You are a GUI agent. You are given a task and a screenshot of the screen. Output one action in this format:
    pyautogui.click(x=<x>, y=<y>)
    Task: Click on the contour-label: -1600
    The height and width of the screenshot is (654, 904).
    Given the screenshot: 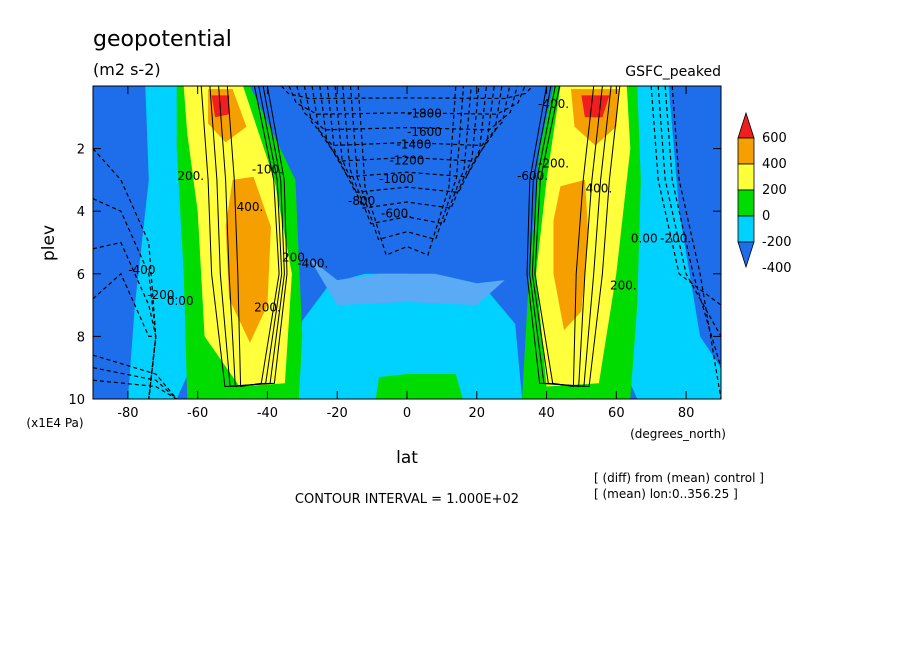 What is the action you would take?
    pyautogui.click(x=424, y=132)
    